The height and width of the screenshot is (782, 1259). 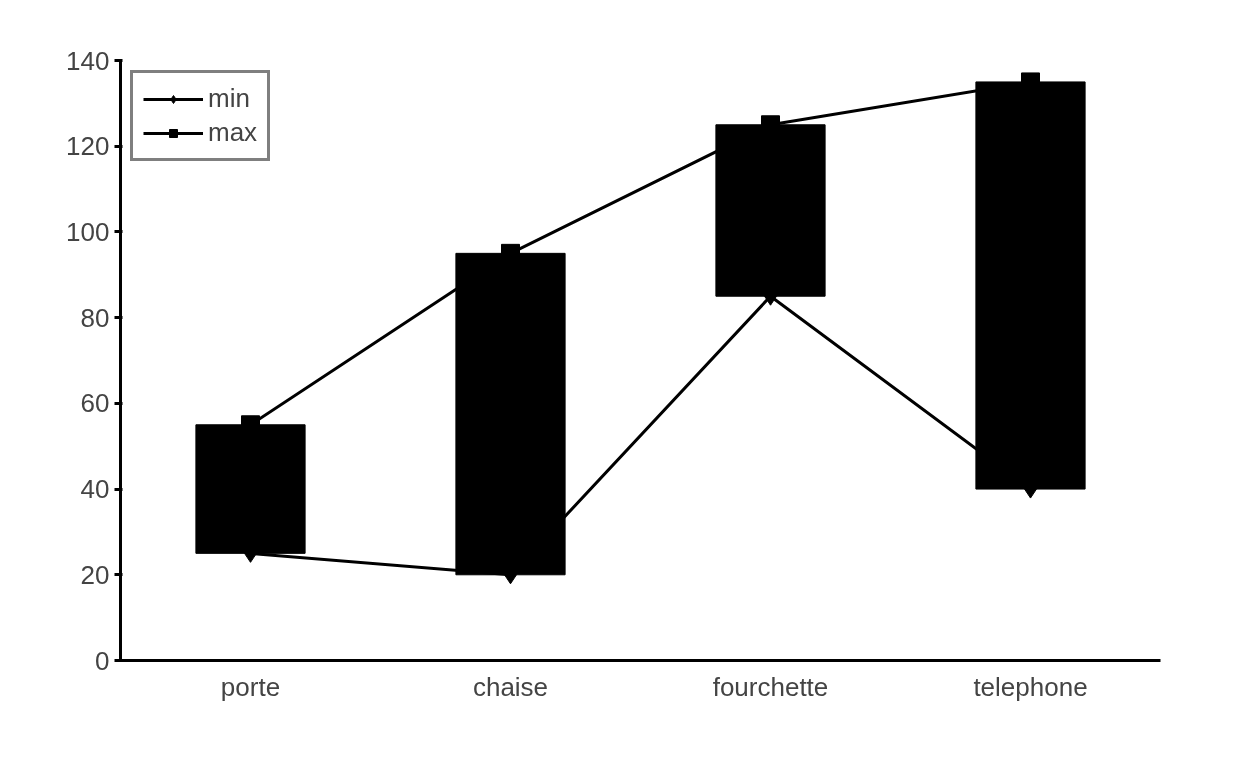 I want to click on y-tick-label: 20, so click(x=95, y=574).